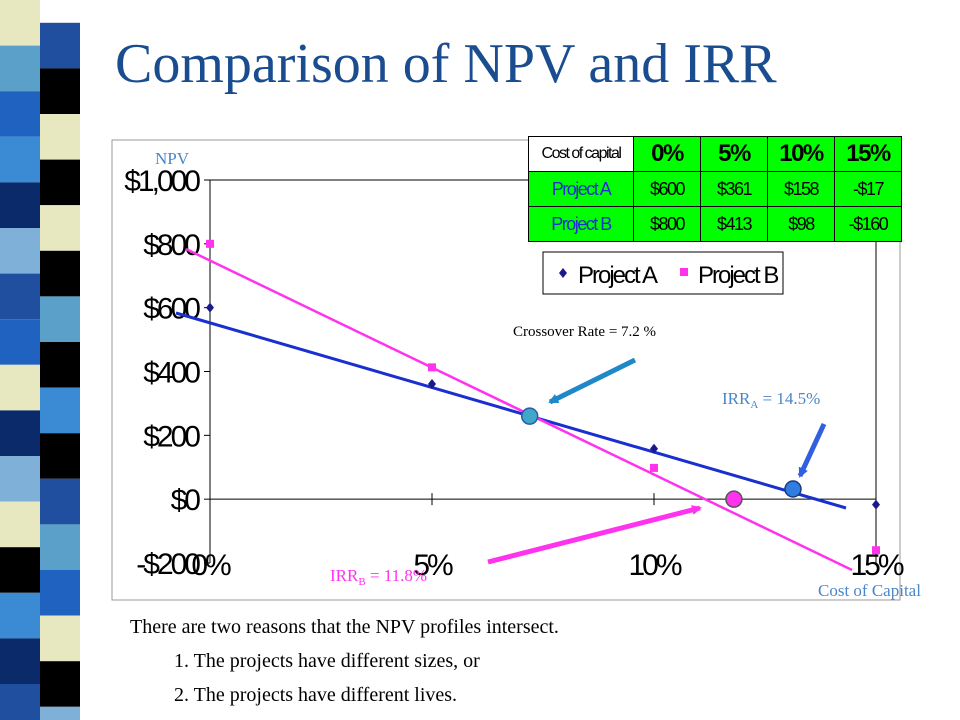  I want to click on irr-b-arrow, so click(594, 535).